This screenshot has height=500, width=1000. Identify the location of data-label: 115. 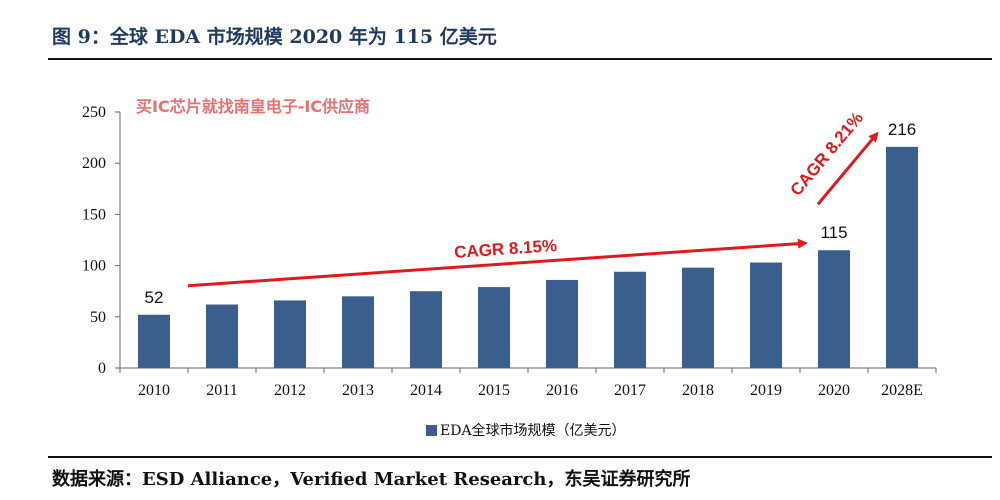
(833, 232).